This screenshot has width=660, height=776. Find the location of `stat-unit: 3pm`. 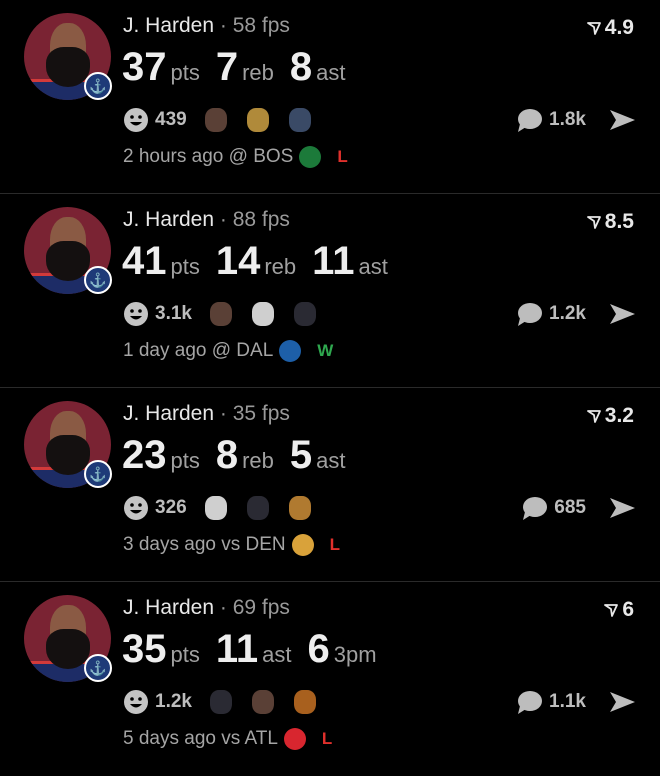

stat-unit: 3pm is located at coordinates (355, 654).